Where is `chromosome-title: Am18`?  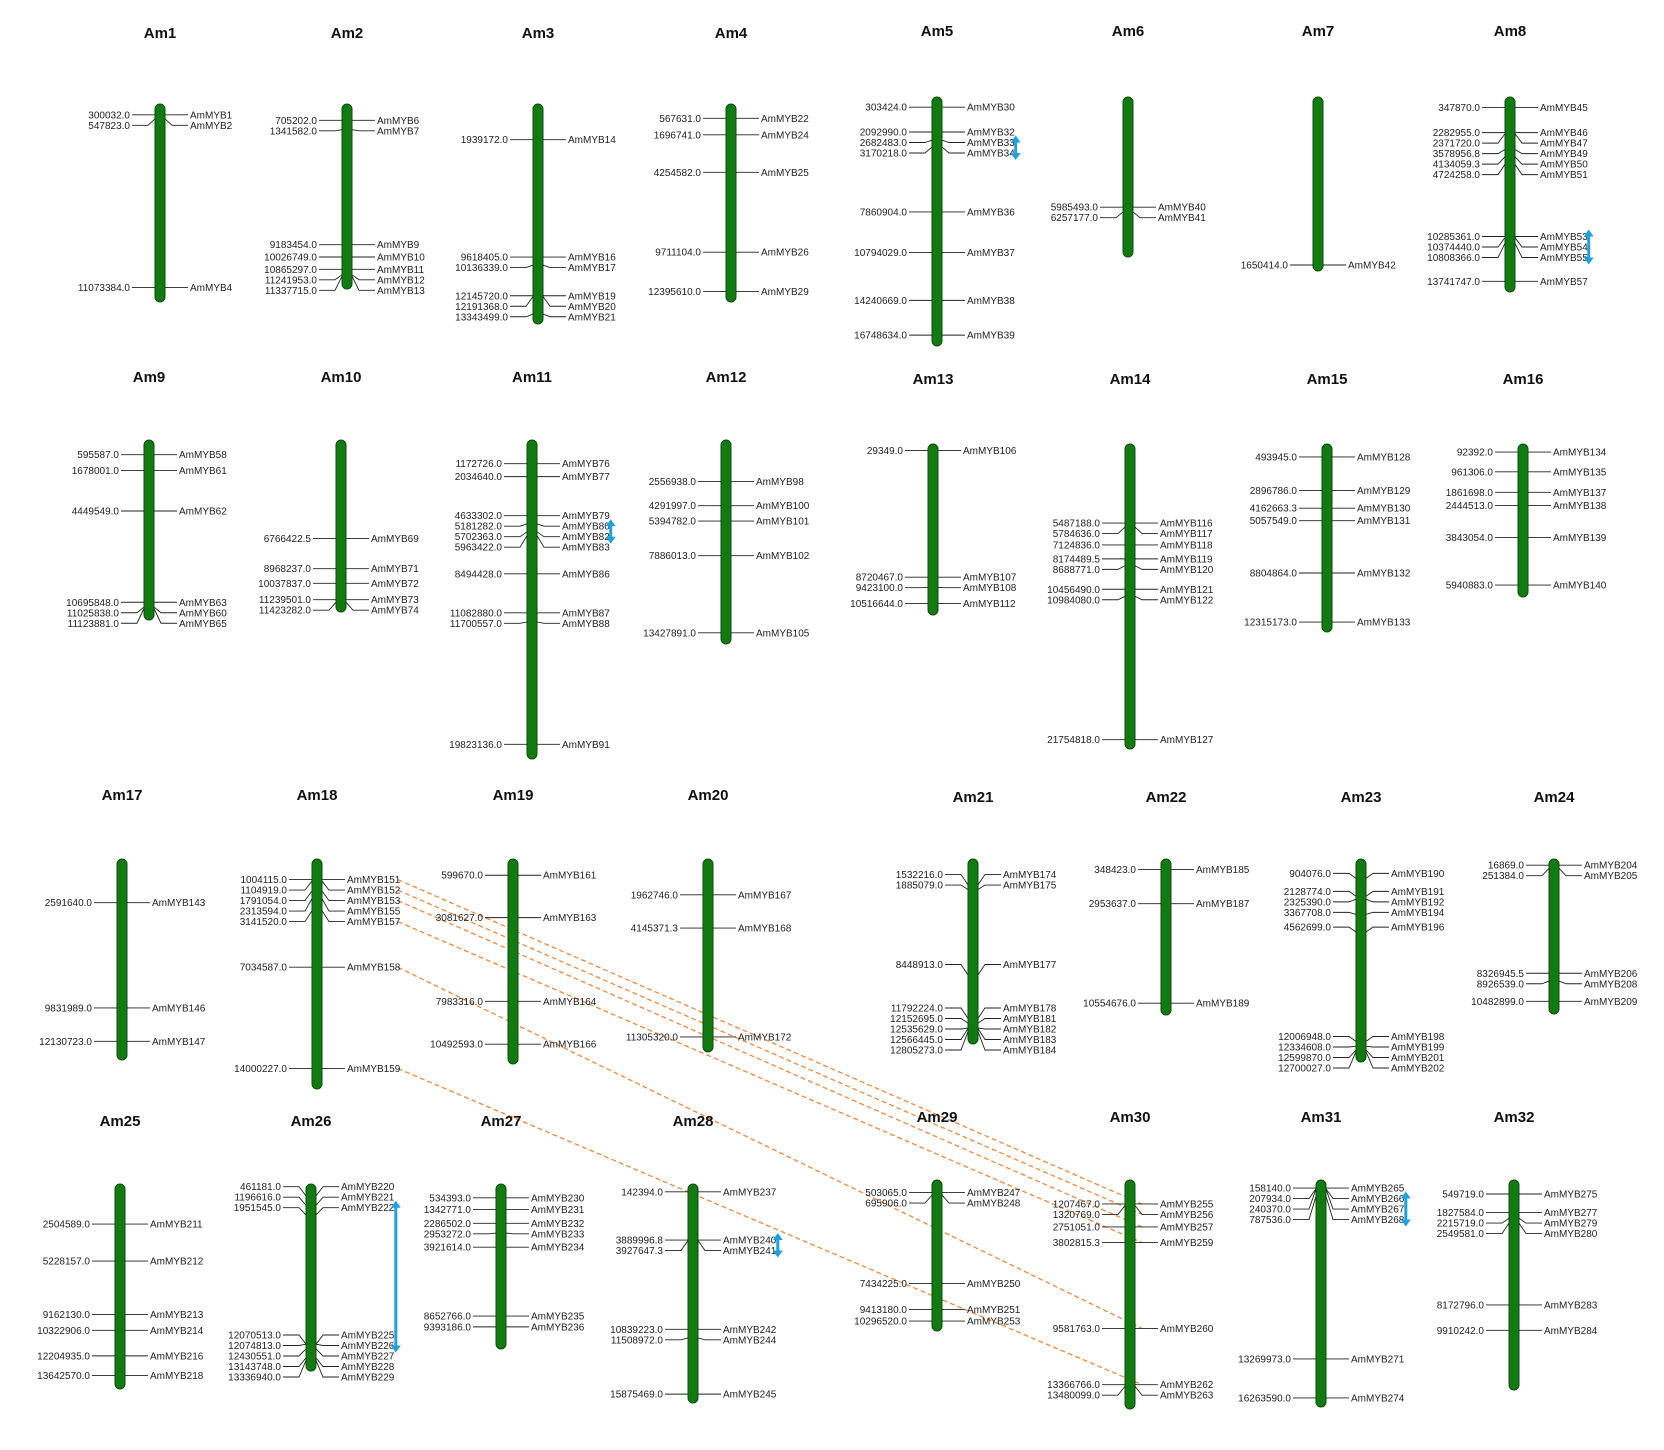 chromosome-title: Am18 is located at coordinates (317, 795).